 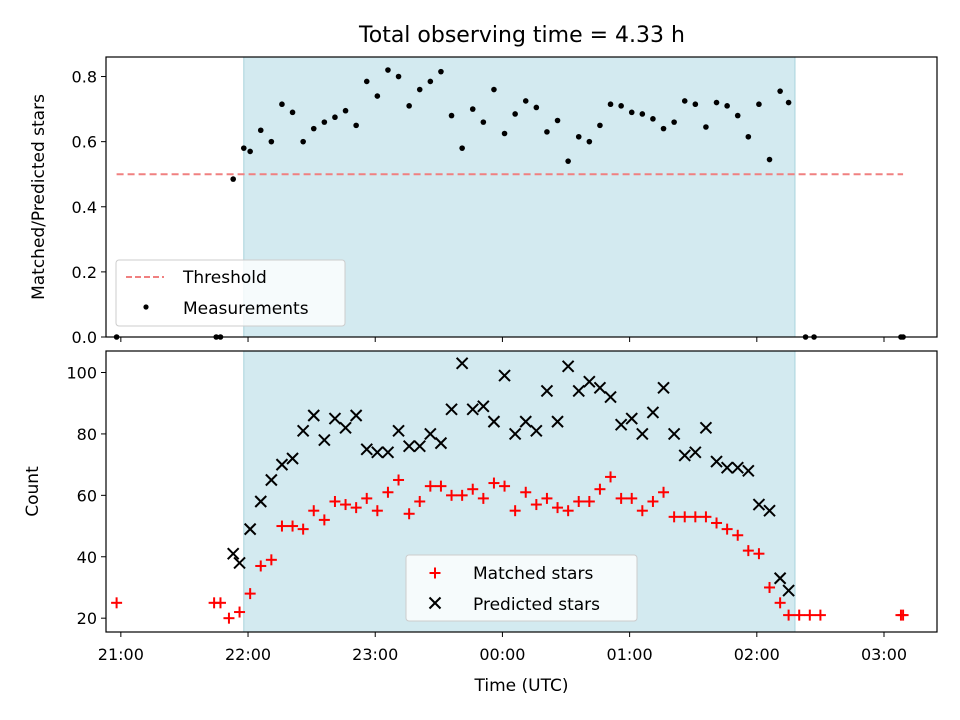 What do you see at coordinates (39, 197) in the screenshot?
I see `ratio-y-axis-label: Matched/Predicted stars` at bounding box center [39, 197].